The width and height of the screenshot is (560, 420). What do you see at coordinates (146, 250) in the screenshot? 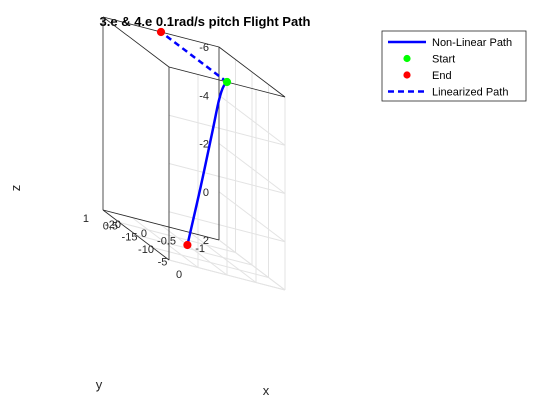
I see `x-tick-label: -10` at bounding box center [146, 250].